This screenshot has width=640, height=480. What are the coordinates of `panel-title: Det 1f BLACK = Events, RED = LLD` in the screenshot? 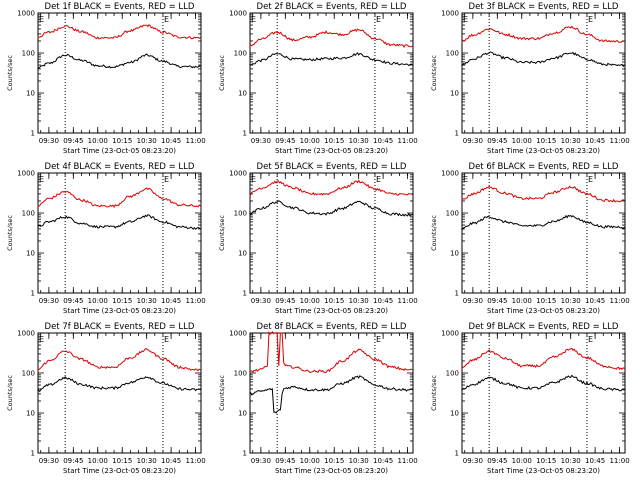 It's located at (120, 7).